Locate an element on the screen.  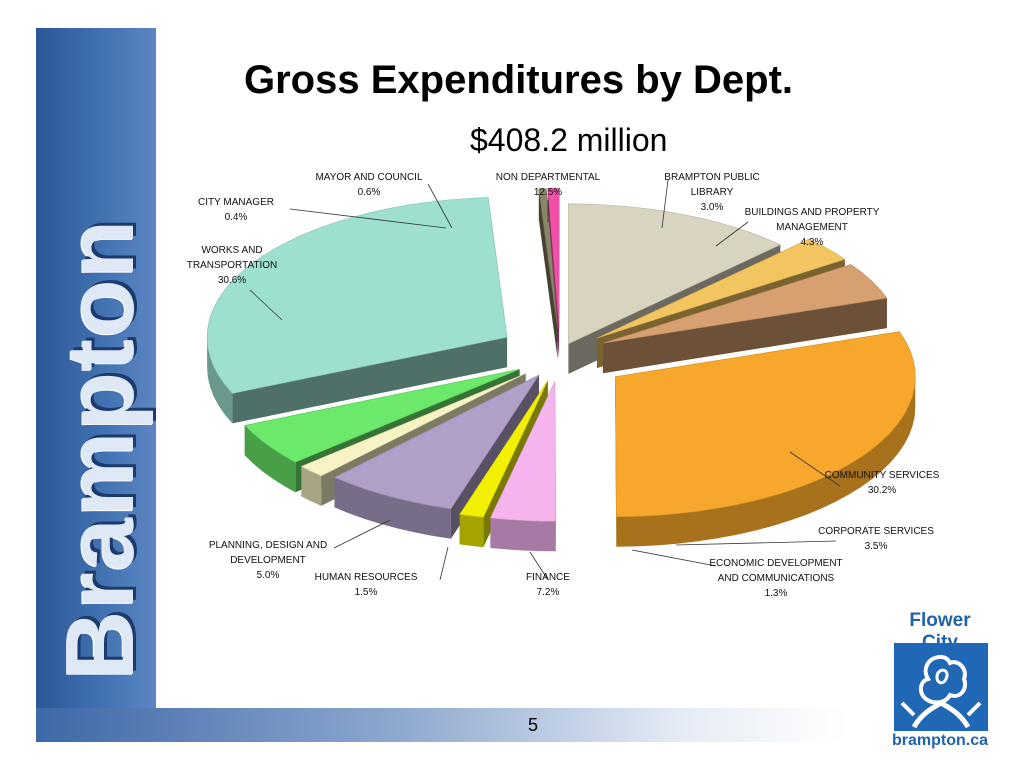
pie-slice-mayor-and-council is located at coordinates (553, 258).